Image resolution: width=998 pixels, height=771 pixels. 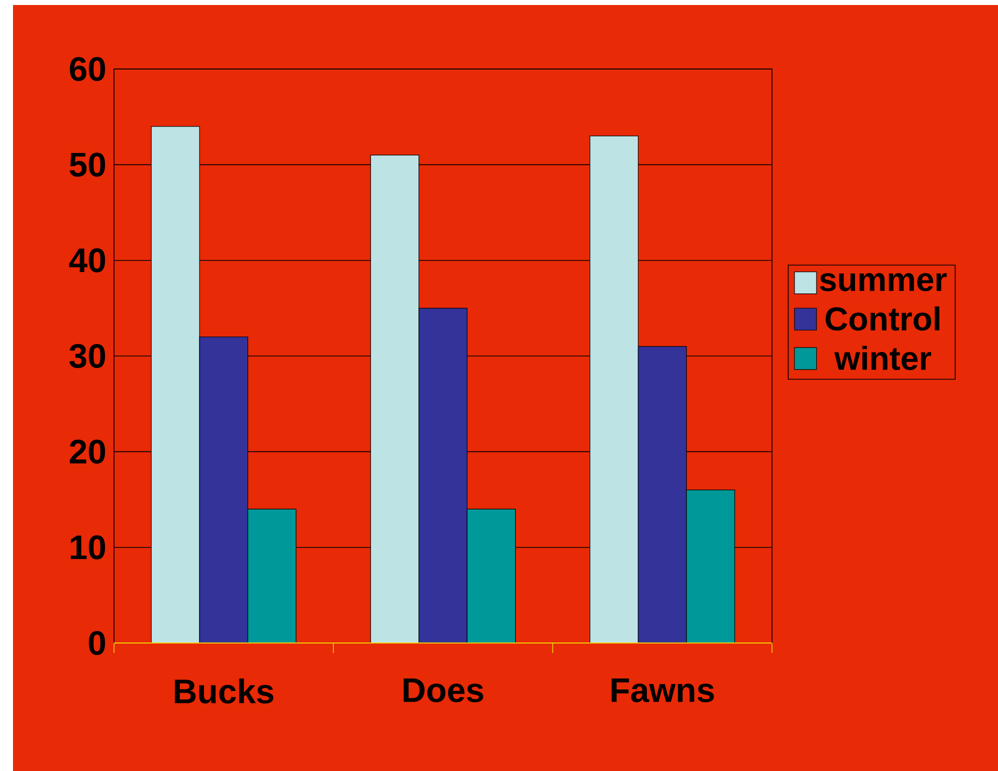 I want to click on x-tick-label: Fawns, so click(x=663, y=690).